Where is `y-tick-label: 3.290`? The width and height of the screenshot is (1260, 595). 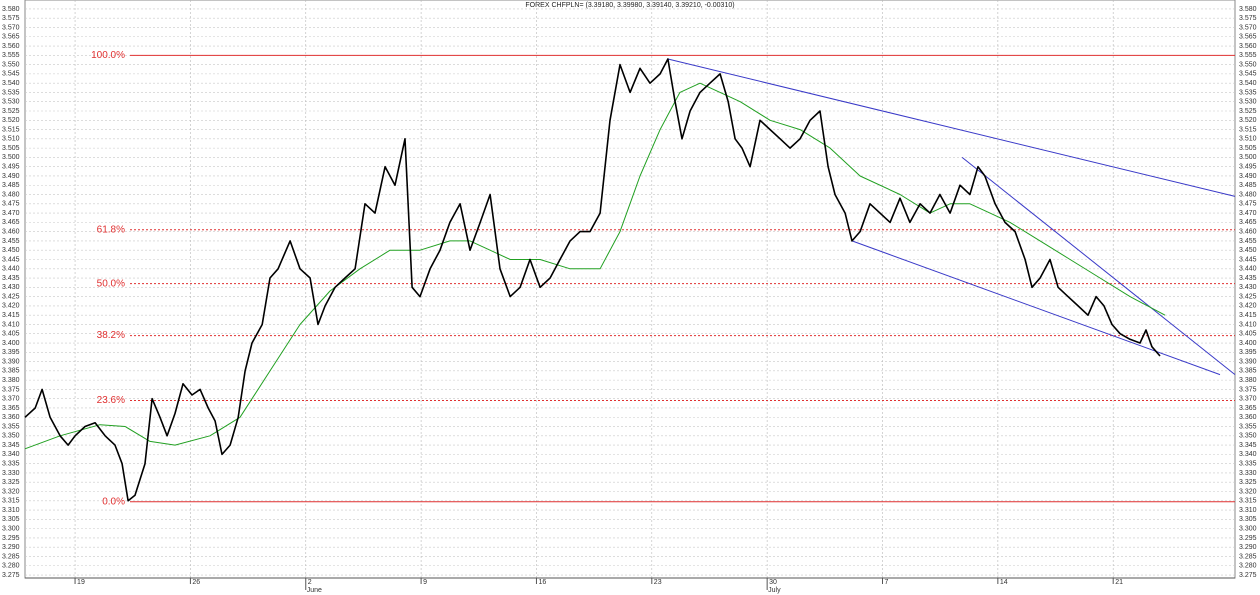 y-tick-label: 3.290 is located at coordinates (11, 547).